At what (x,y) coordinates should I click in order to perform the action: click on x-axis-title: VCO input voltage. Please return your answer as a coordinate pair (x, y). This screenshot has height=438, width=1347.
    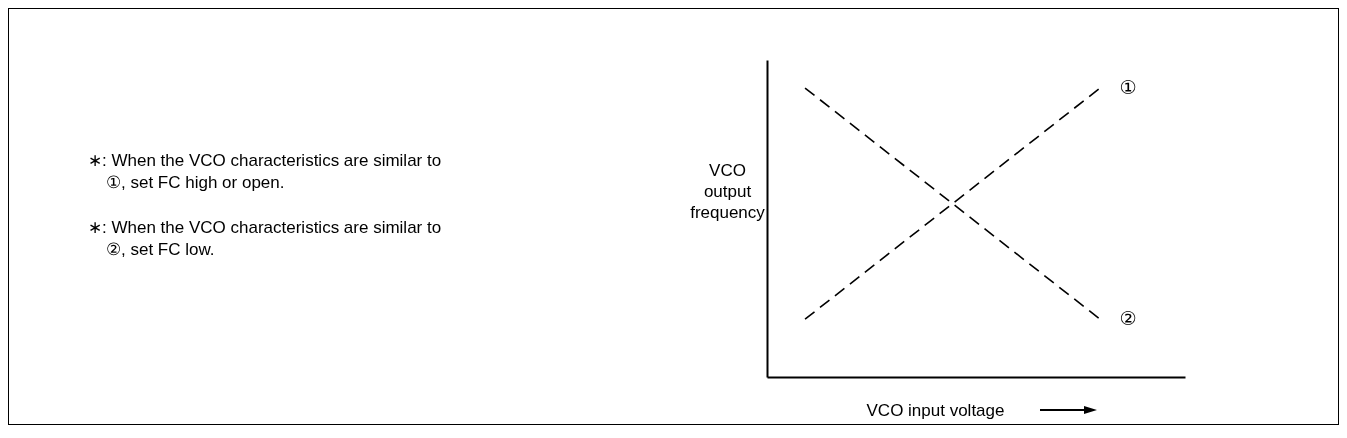
    Looking at the image, I should click on (935, 410).